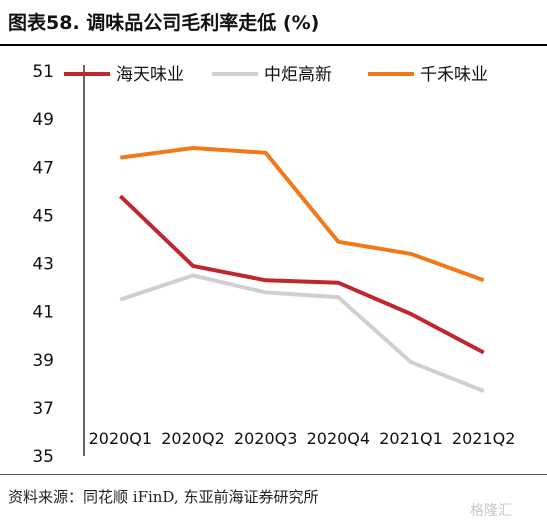 The height and width of the screenshot is (528, 547). What do you see at coordinates (484, 438) in the screenshot?
I see `x-tick-label: 2021Q2` at bounding box center [484, 438].